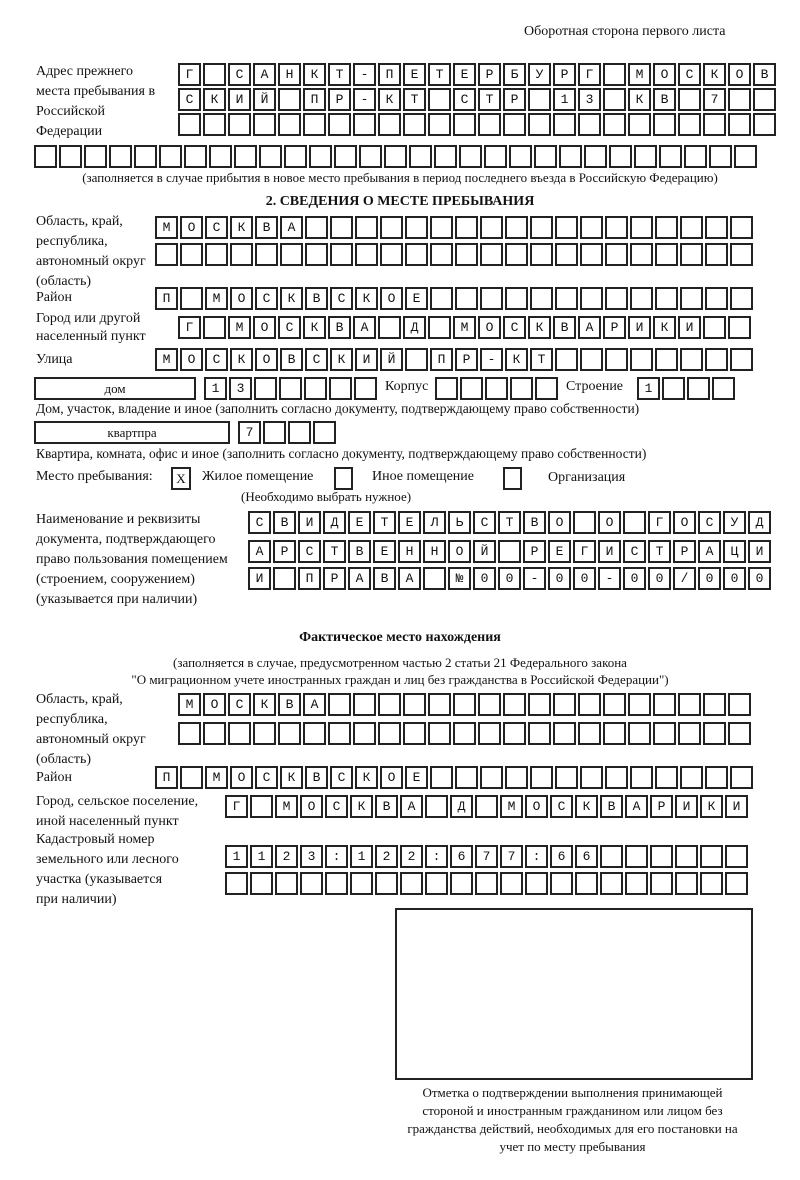 The height and width of the screenshot is (1180, 800). Describe the element at coordinates (486, 856) in the screenshot. I see `cadastre-row-1: 1123:122:677:66` at that location.